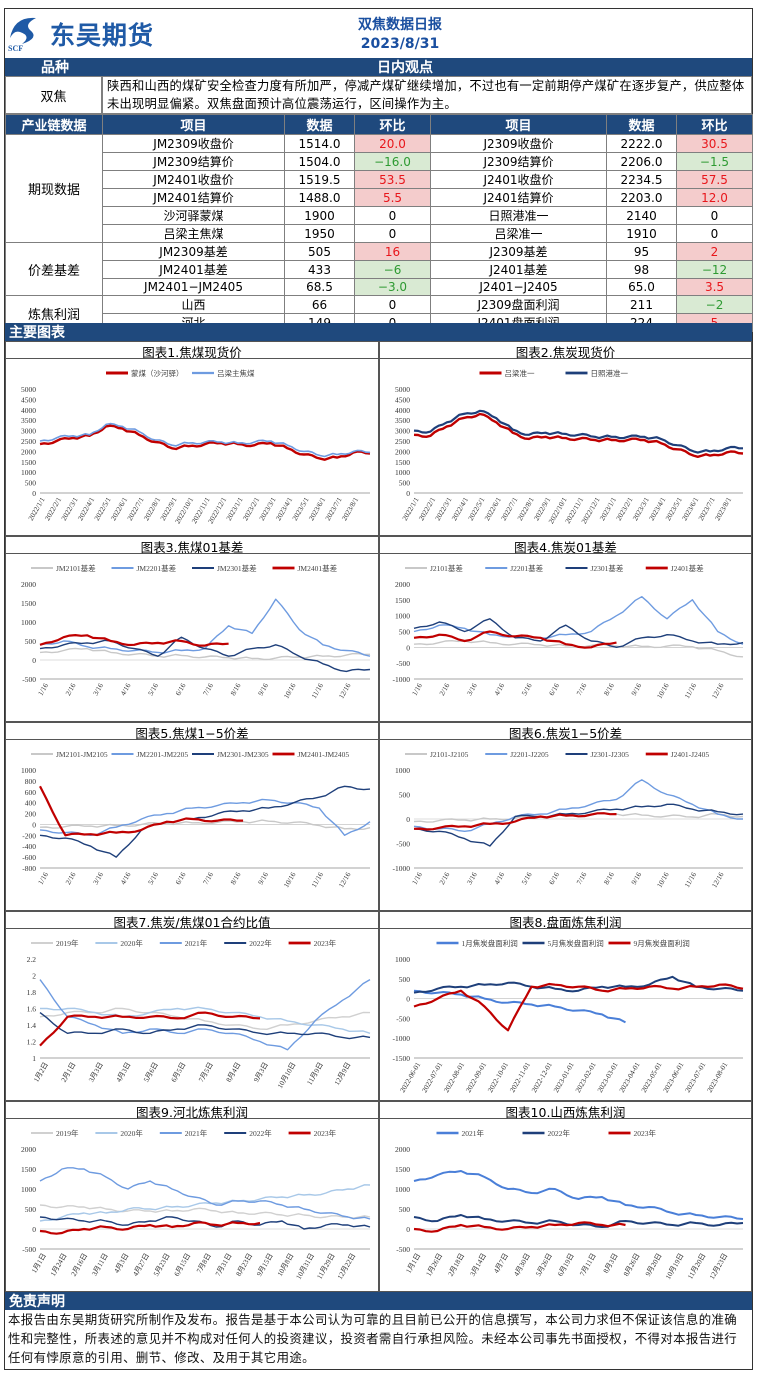 The width and height of the screenshot is (757, 1376). What do you see at coordinates (607, 568) in the screenshot?
I see `legend-label: J2301基差` at bounding box center [607, 568].